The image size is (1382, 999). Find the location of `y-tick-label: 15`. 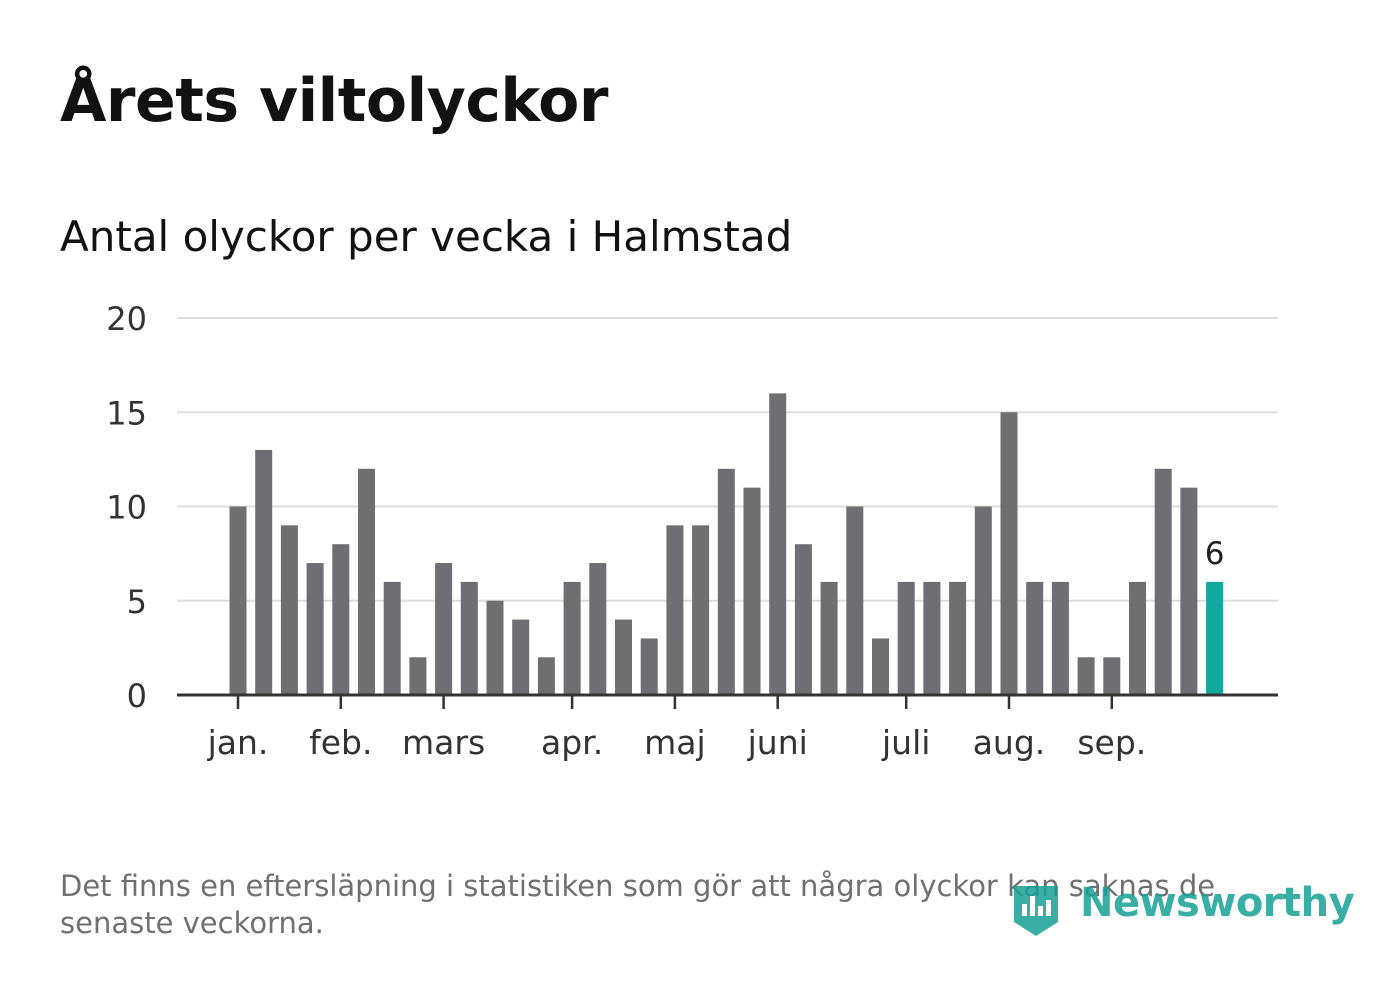

y-tick-label: 15 is located at coordinates (126, 413).